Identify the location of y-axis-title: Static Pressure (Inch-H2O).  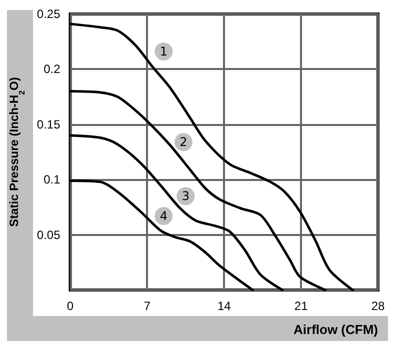
(16, 152).